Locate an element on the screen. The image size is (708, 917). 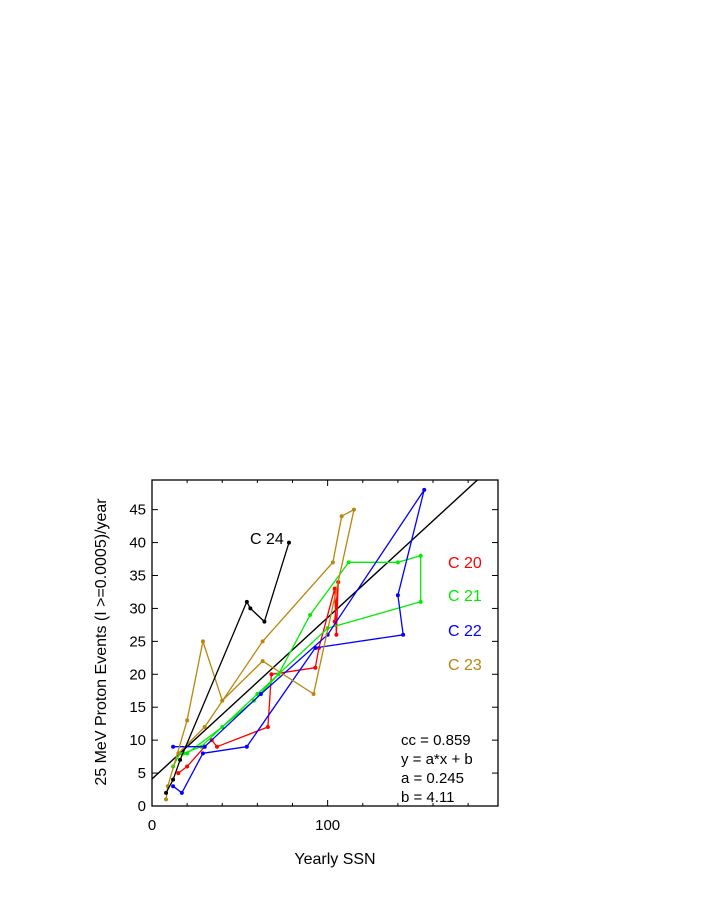
y-axis-title: 25 MeV Proton Events (I >=0.0005)/year is located at coordinates (101, 642).